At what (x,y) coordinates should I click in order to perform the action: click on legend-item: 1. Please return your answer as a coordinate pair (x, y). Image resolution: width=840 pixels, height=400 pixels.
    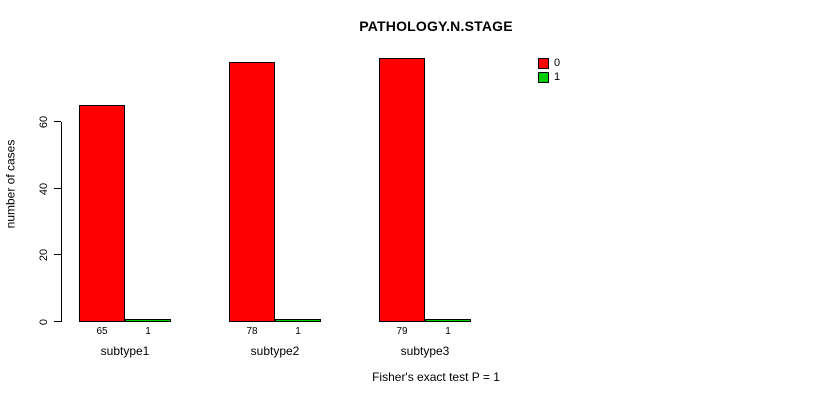
    Looking at the image, I should click on (549, 77).